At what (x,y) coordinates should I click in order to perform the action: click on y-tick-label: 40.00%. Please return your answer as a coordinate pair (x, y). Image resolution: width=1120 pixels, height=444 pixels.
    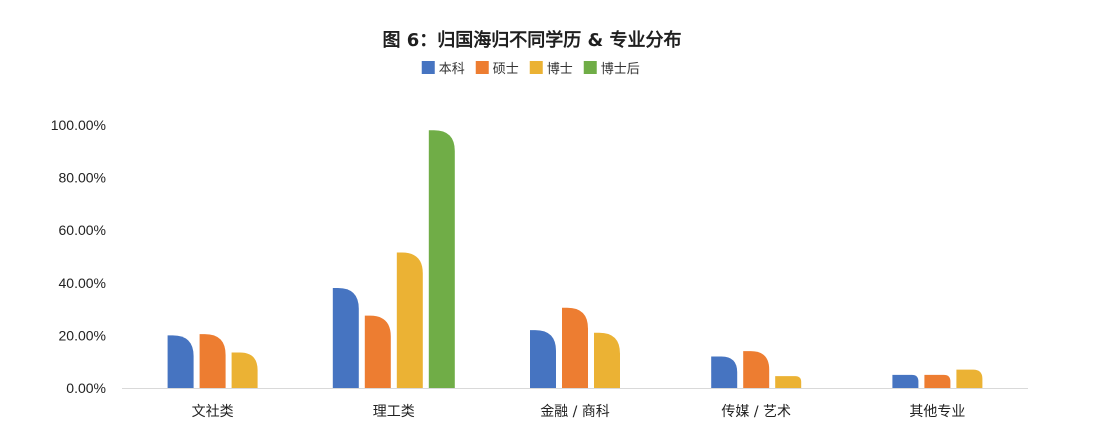
    Looking at the image, I should click on (82, 283).